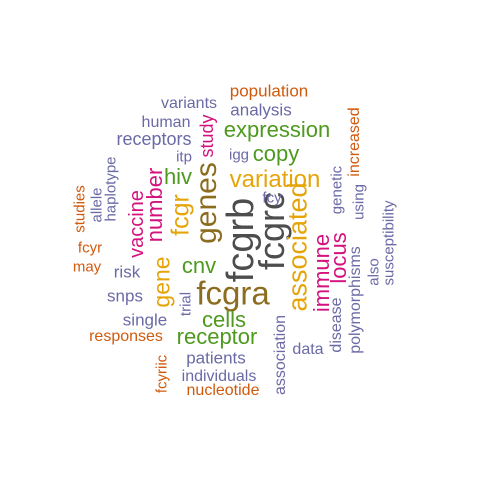 The image size is (480, 480). Describe the element at coordinates (359, 202) in the screenshot. I see `word-using: using` at that location.